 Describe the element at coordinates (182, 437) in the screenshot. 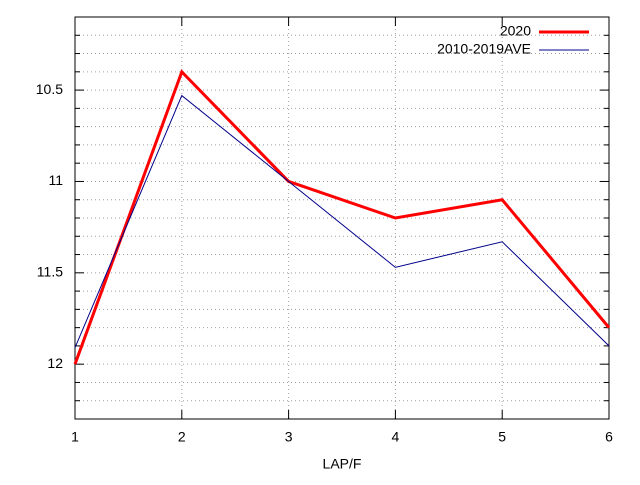

I see `x-tick-label: 2` at that location.